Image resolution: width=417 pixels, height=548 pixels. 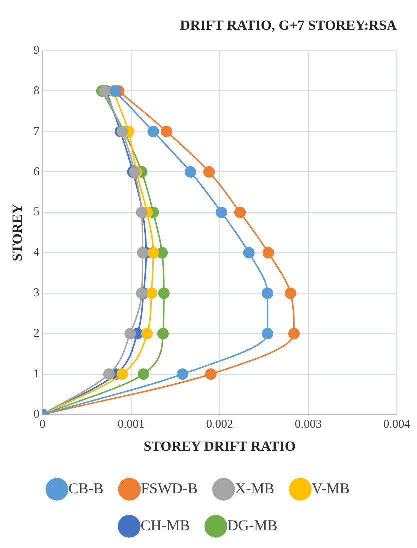 I want to click on y-tick-label: 8, so click(x=37, y=90).